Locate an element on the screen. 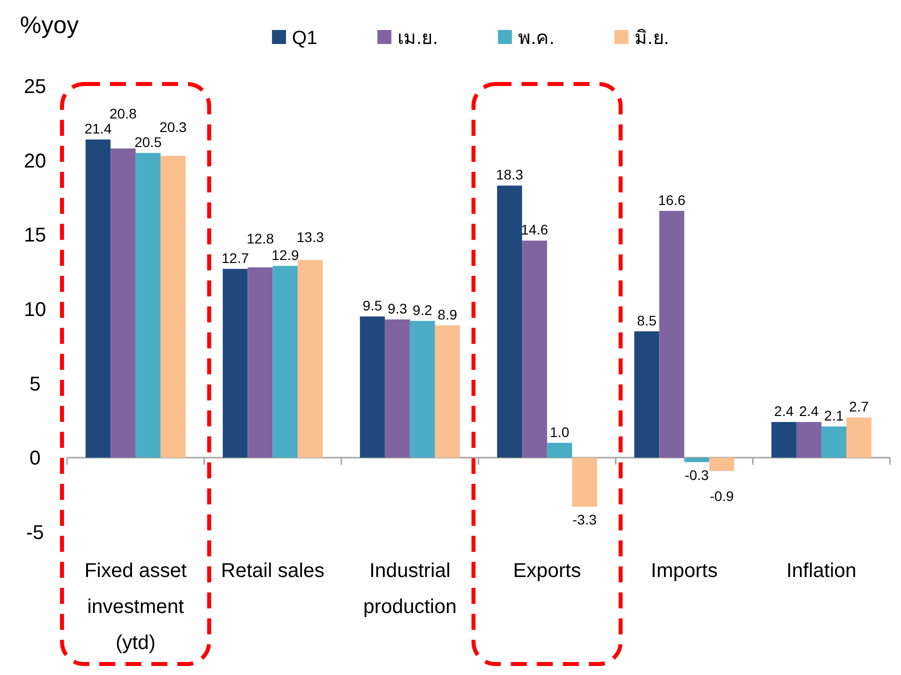 This screenshot has width=901, height=675. y-tick-label: -5 is located at coordinates (35, 533).